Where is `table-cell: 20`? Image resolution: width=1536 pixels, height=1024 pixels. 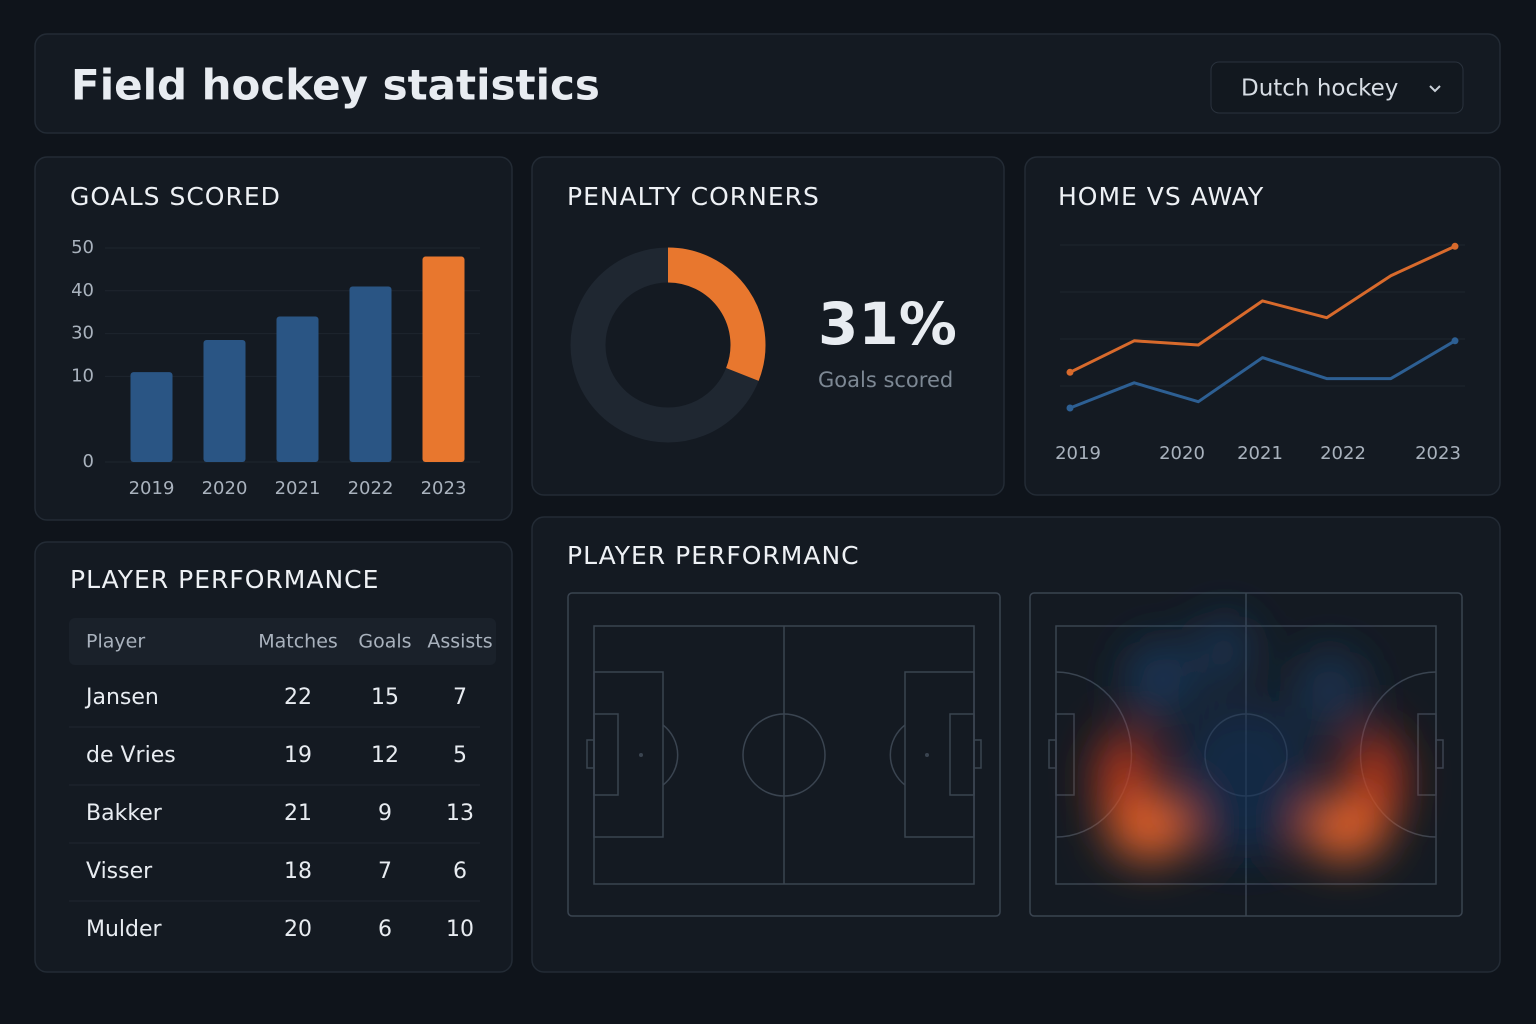 table-cell: 20 is located at coordinates (298, 929).